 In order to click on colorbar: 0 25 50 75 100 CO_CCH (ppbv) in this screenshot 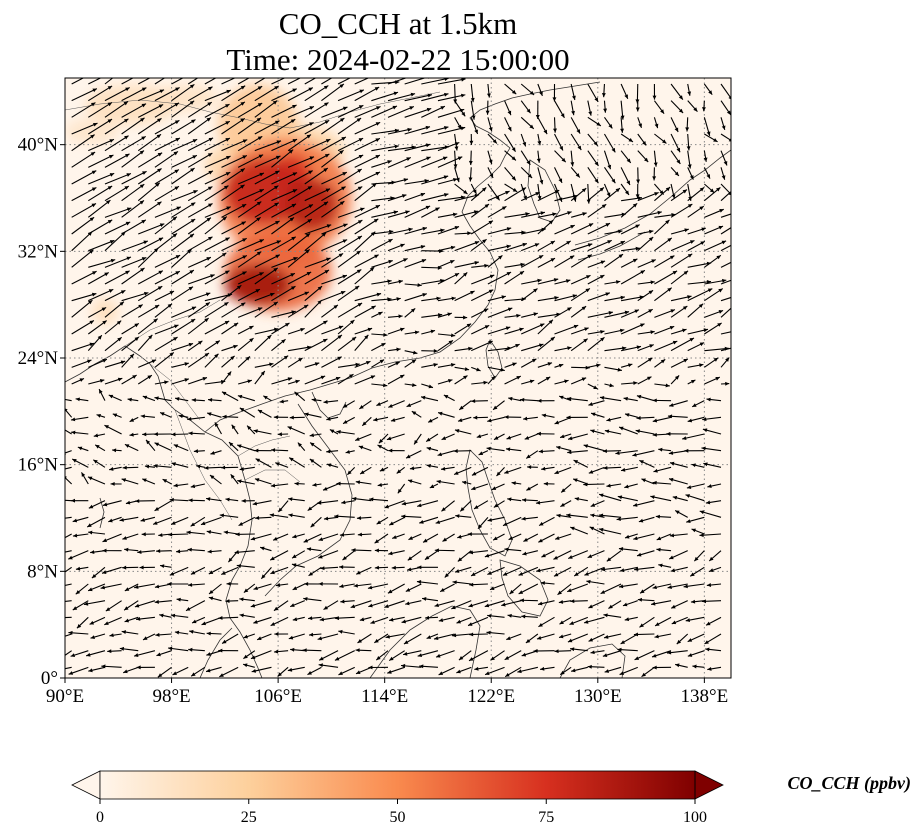, I will do `click(491, 798)`.